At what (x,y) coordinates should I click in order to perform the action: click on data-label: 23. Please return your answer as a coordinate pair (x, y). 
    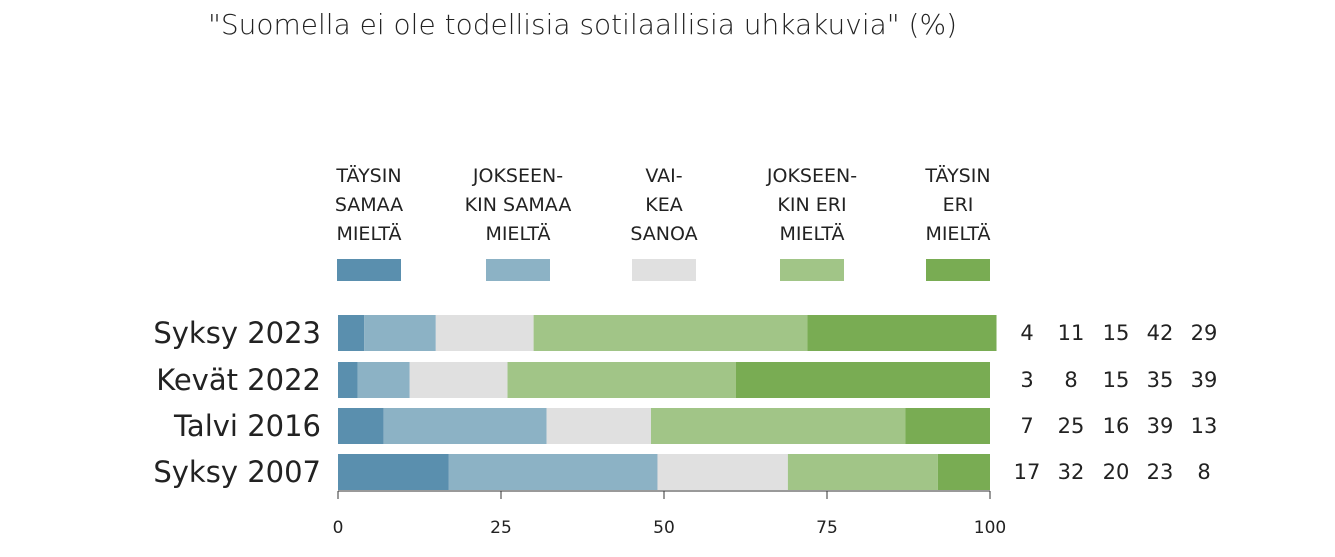
    Looking at the image, I should click on (1160, 472).